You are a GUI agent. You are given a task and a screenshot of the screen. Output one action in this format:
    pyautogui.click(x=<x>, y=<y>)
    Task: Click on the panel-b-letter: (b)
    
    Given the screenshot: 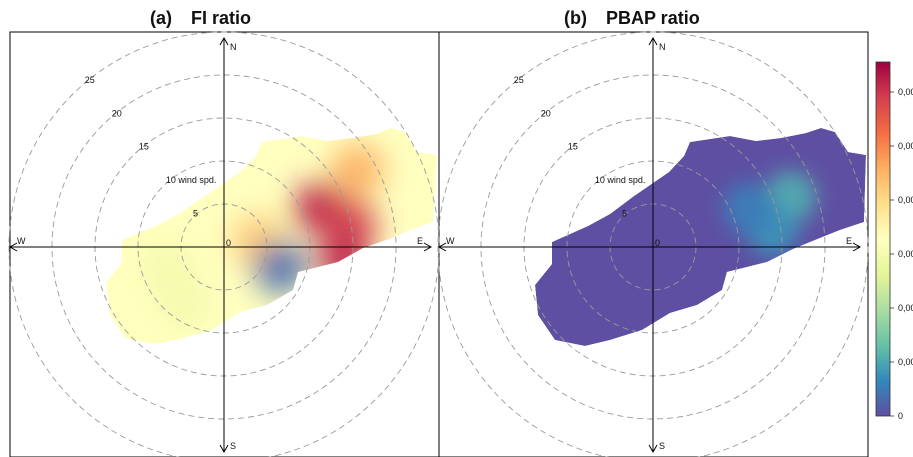 What is the action you would take?
    pyautogui.click(x=575, y=18)
    